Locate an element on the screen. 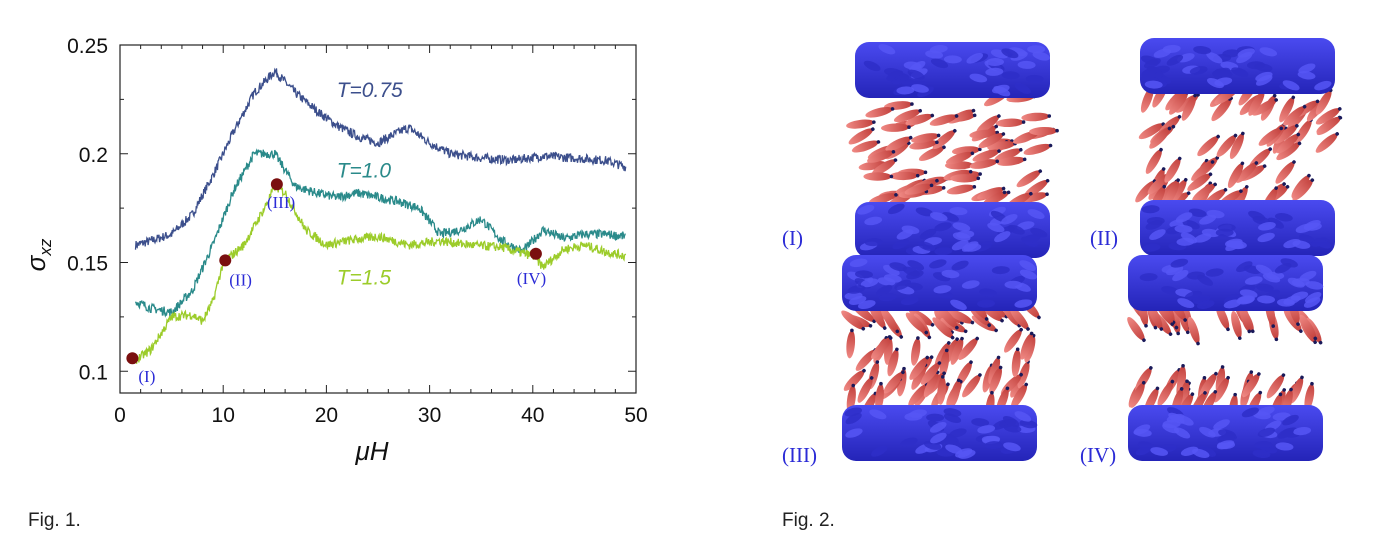 The image size is (1378, 550). x-tick-label: 0 is located at coordinates (120, 415).